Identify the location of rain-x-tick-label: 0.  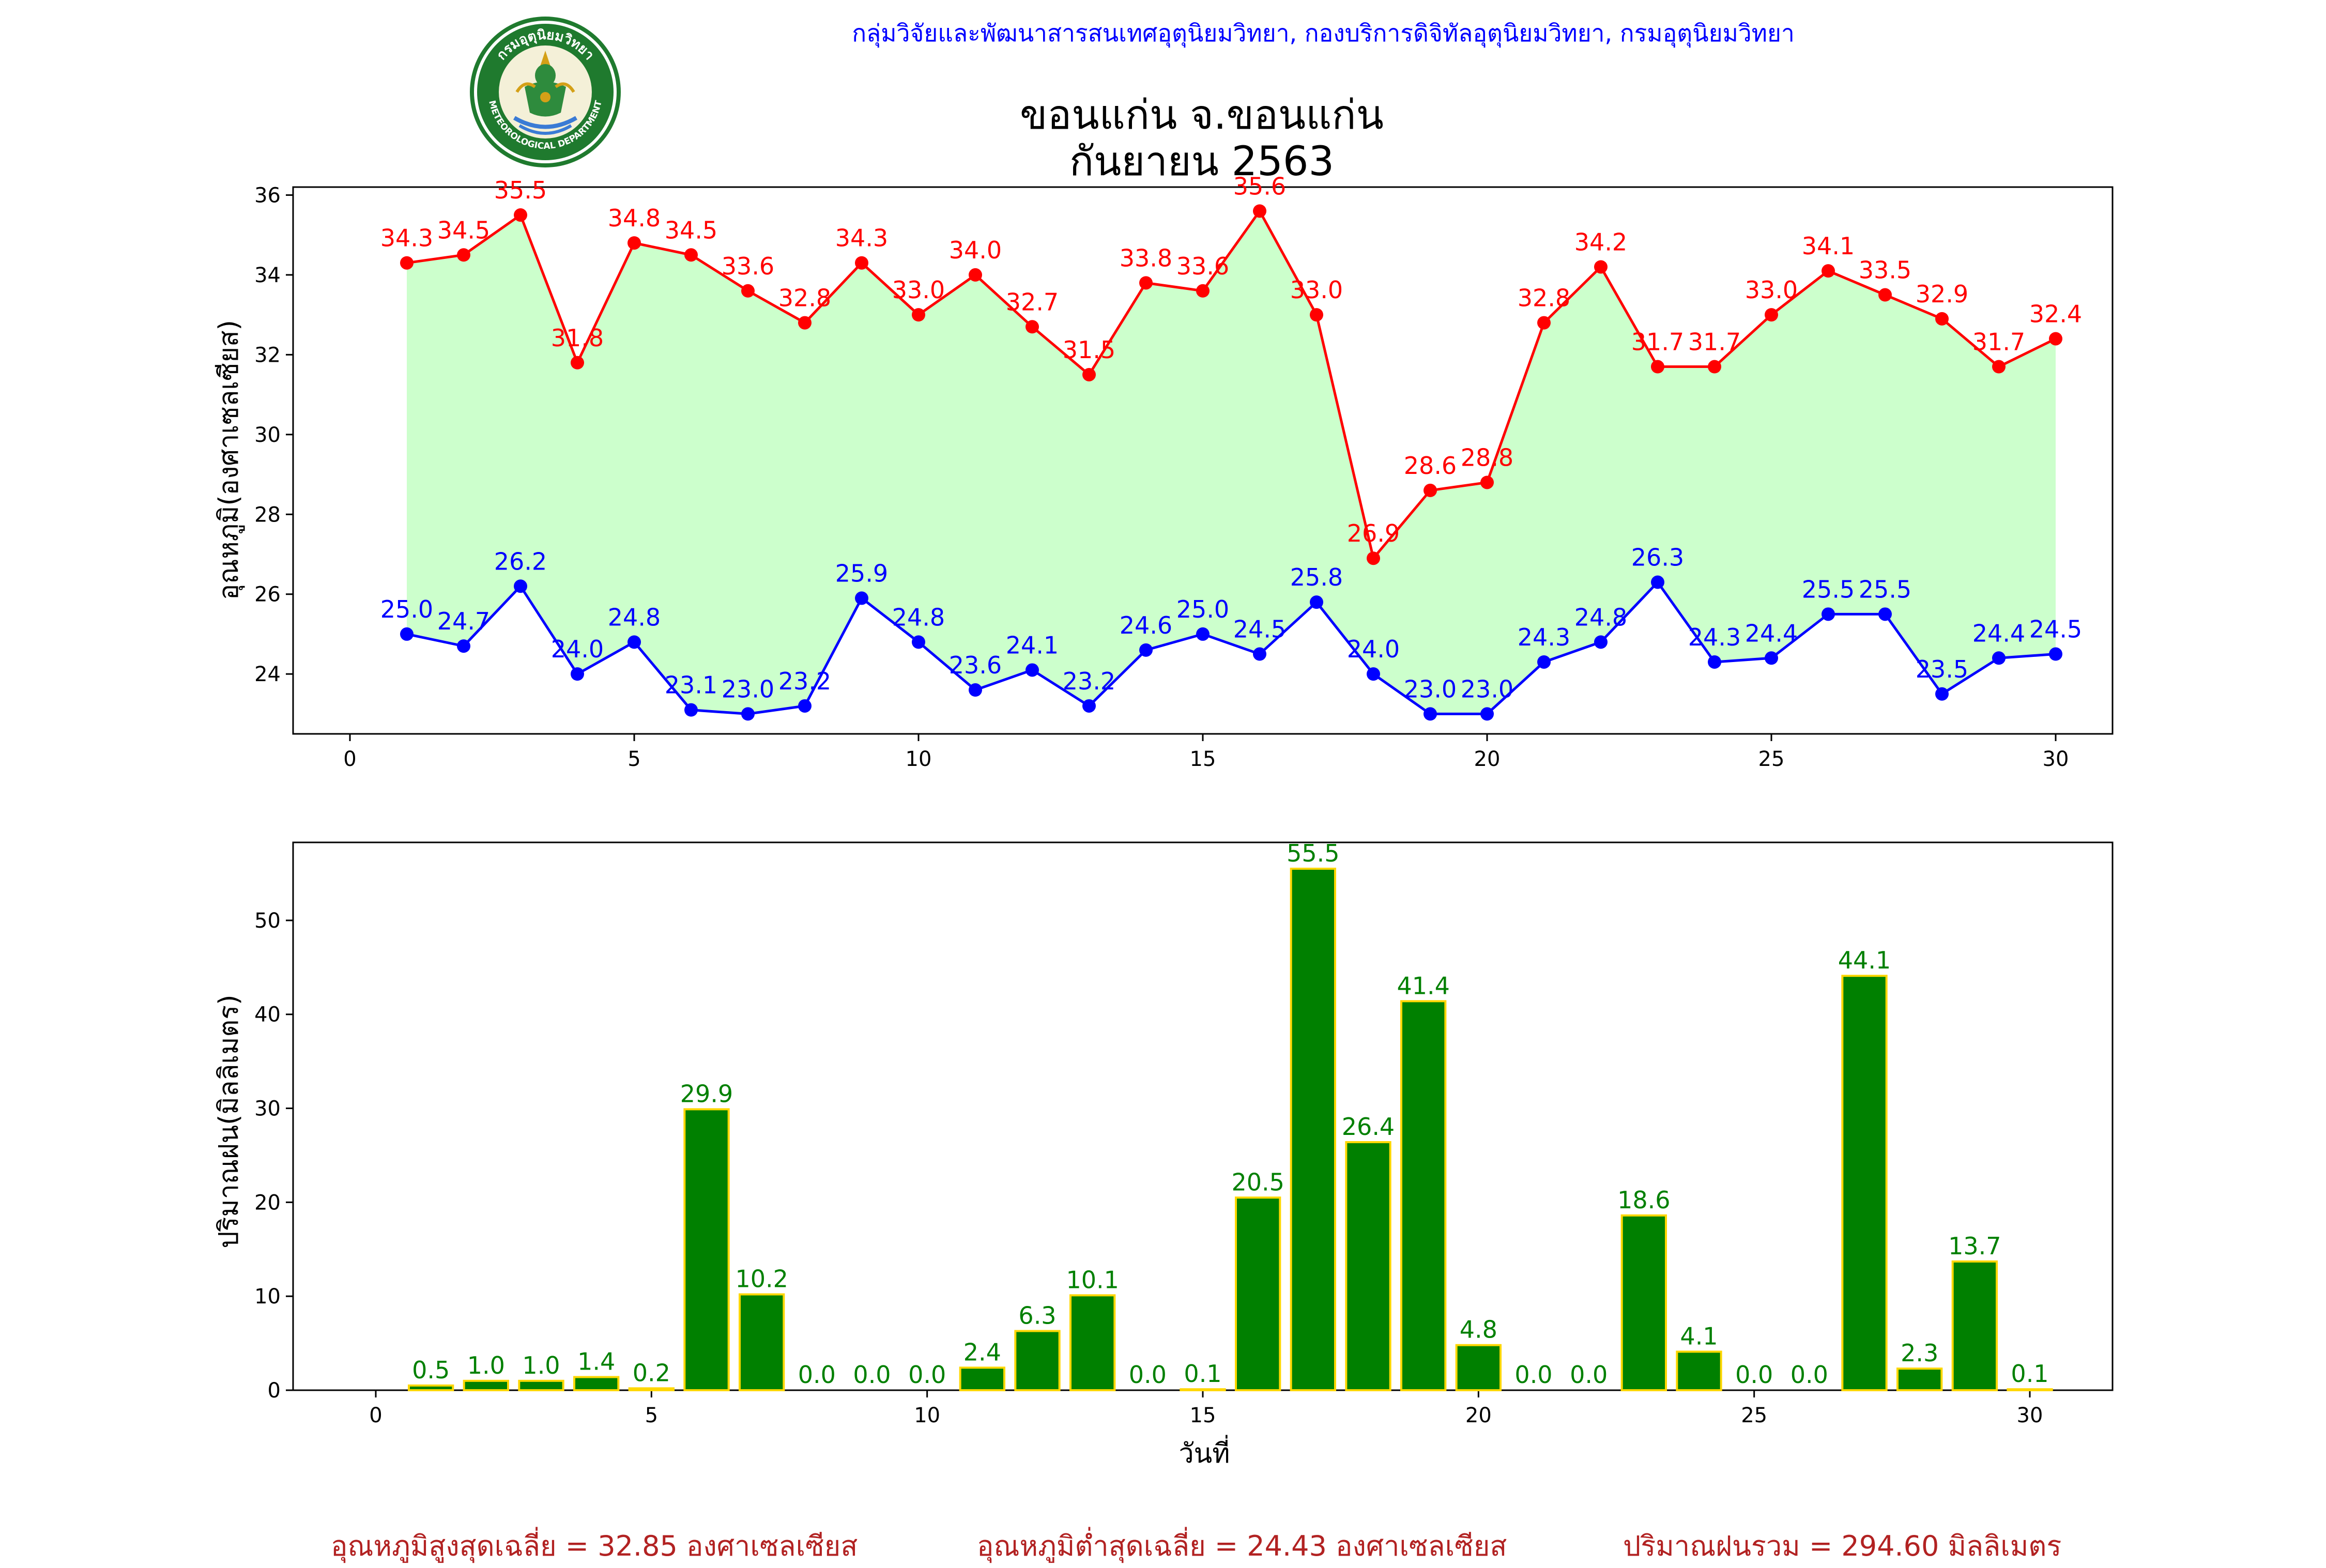
(375, 1415).